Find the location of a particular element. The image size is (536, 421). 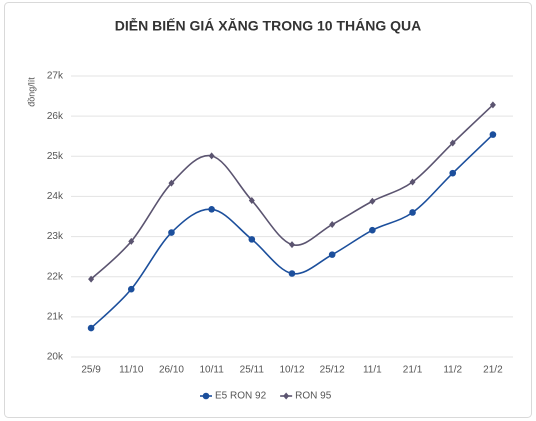

x-tick-label: 11/10 is located at coordinates (131, 370).